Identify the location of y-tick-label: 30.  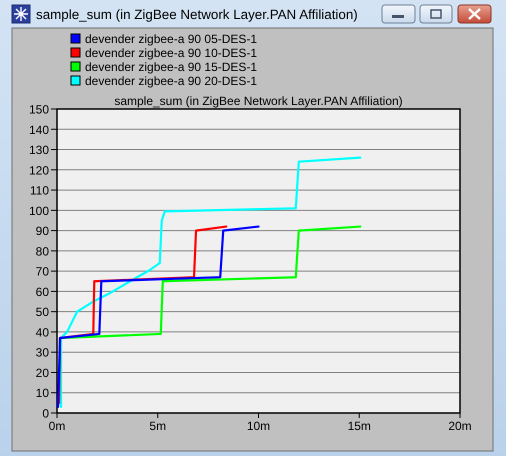
(43, 353).